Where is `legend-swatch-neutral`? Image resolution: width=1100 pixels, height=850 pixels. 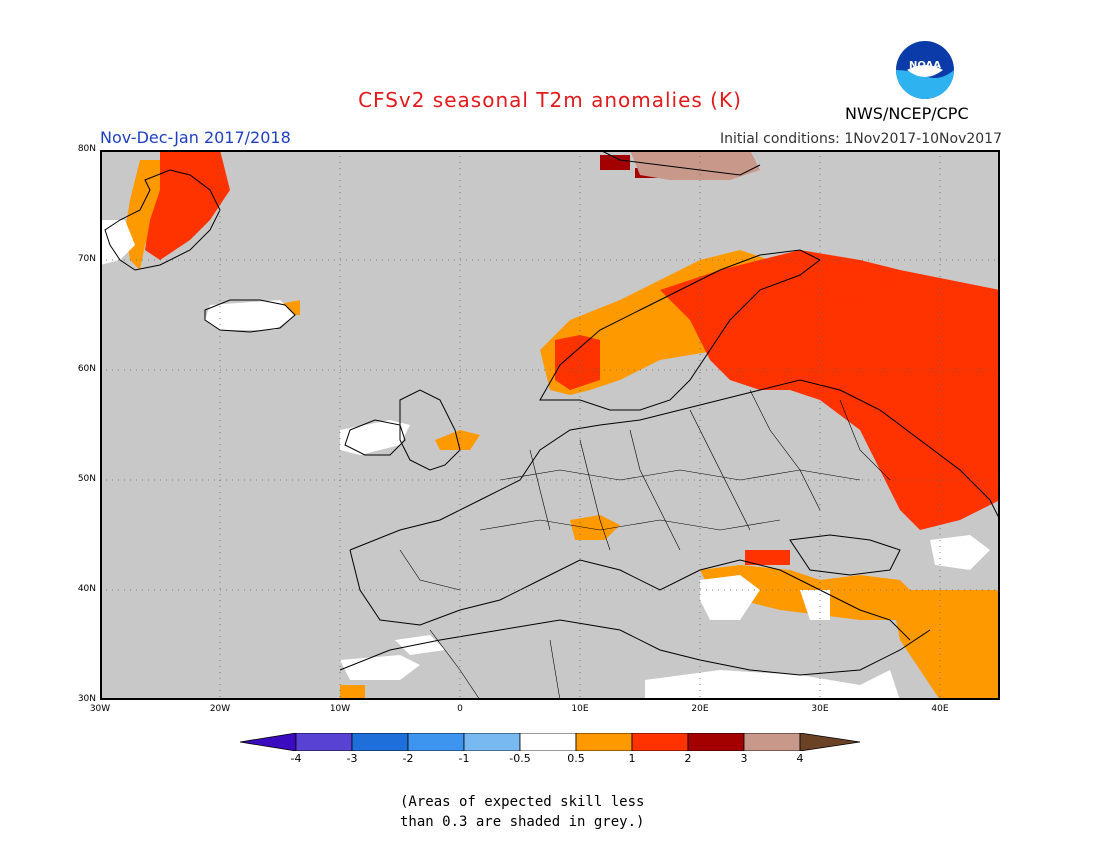 legend-swatch-neutral is located at coordinates (548, 742).